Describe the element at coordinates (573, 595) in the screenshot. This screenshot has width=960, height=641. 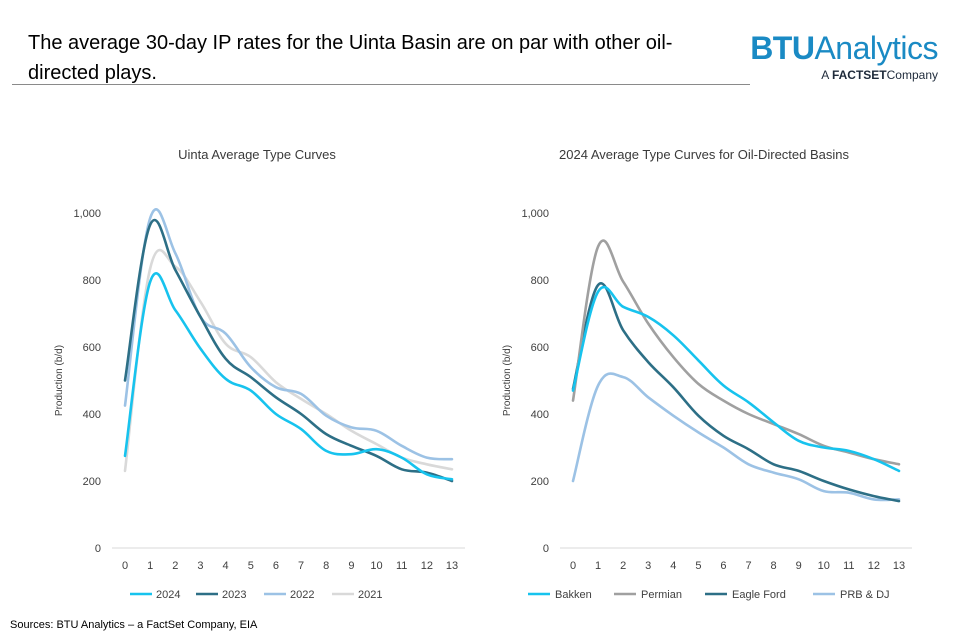
I see `legend-label: Bakken` at that location.